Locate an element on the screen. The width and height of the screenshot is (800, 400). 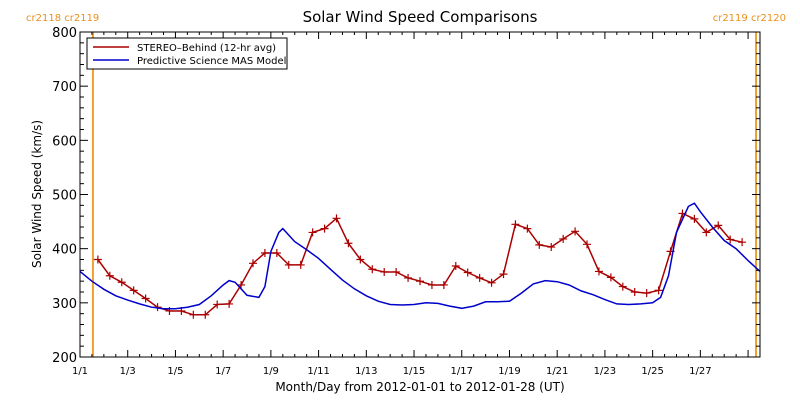
x-tick-label: 1/1 is located at coordinates (80, 371).